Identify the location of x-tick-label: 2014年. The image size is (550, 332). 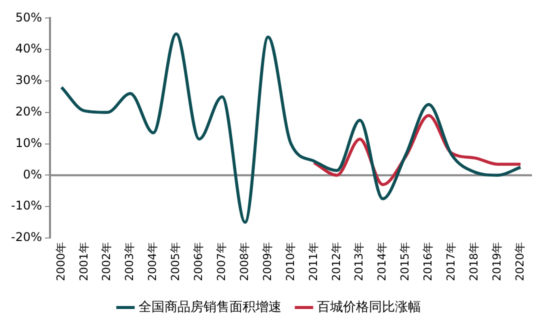
(382, 262).